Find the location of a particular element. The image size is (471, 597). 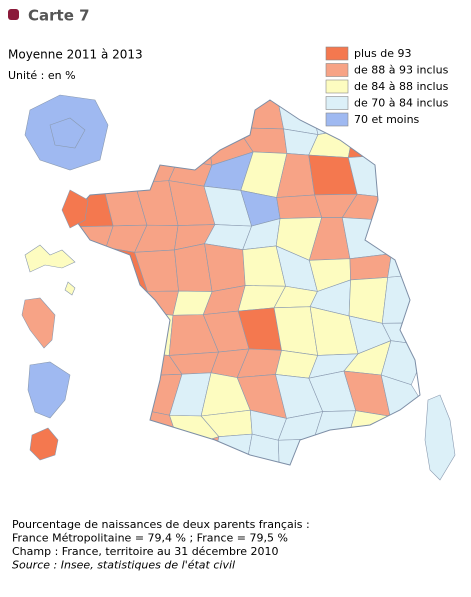

unit: Unité : en % is located at coordinates (42, 75).